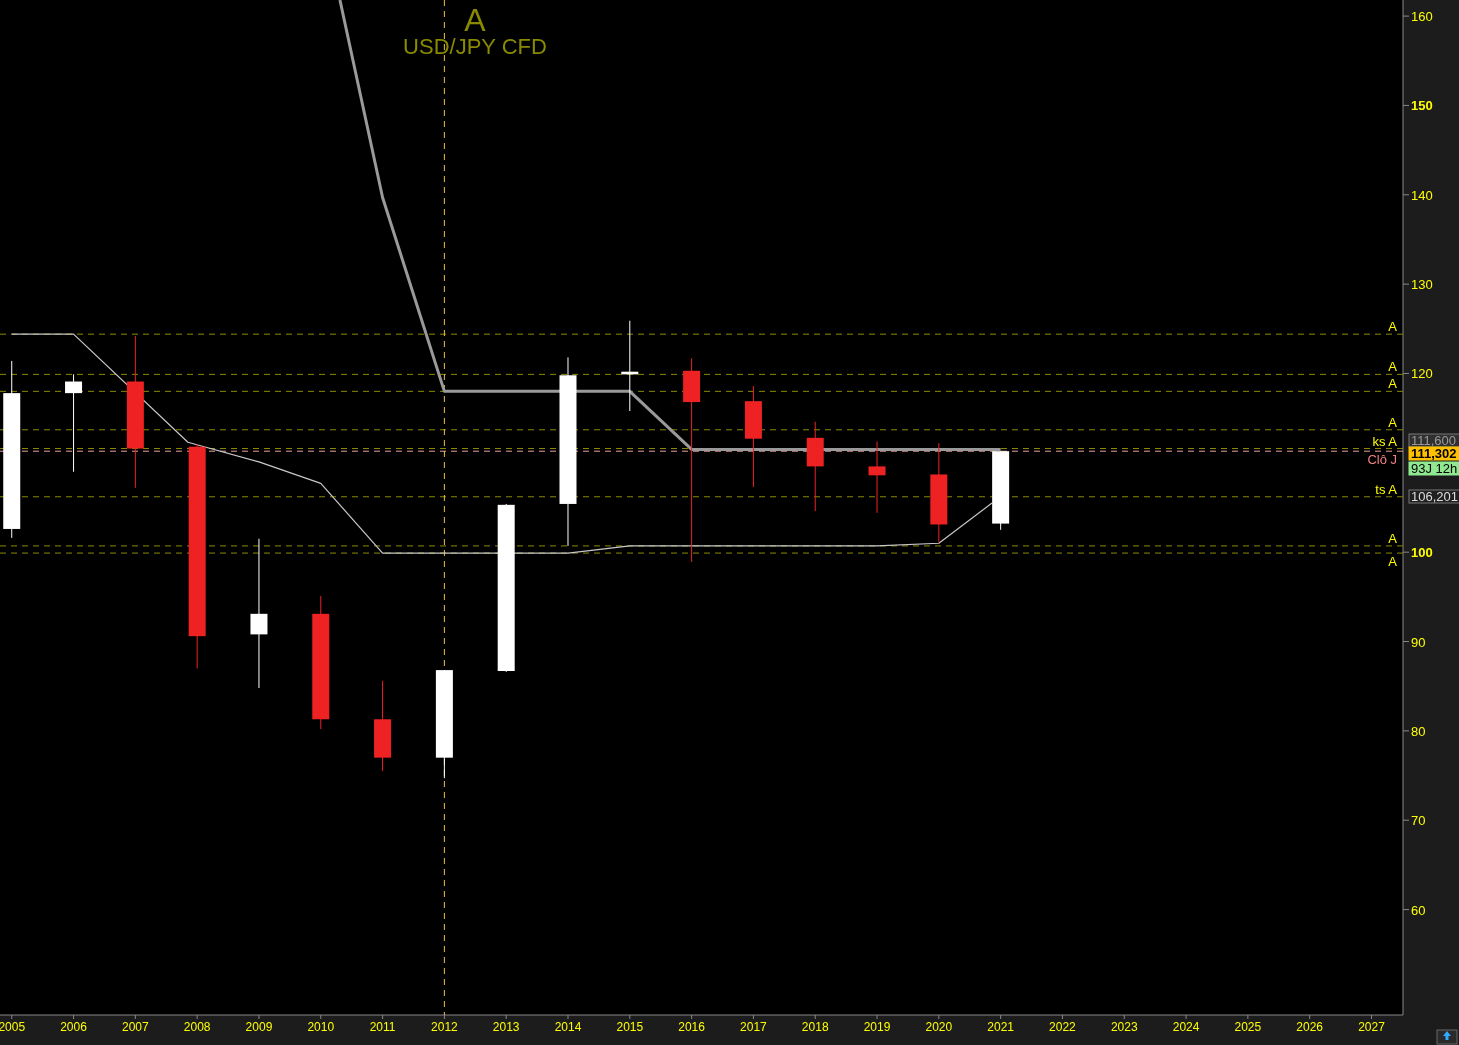 This screenshot has width=1459, height=1045. What do you see at coordinates (630, 1027) in the screenshot?
I see `x-tick-label: 2015` at bounding box center [630, 1027].